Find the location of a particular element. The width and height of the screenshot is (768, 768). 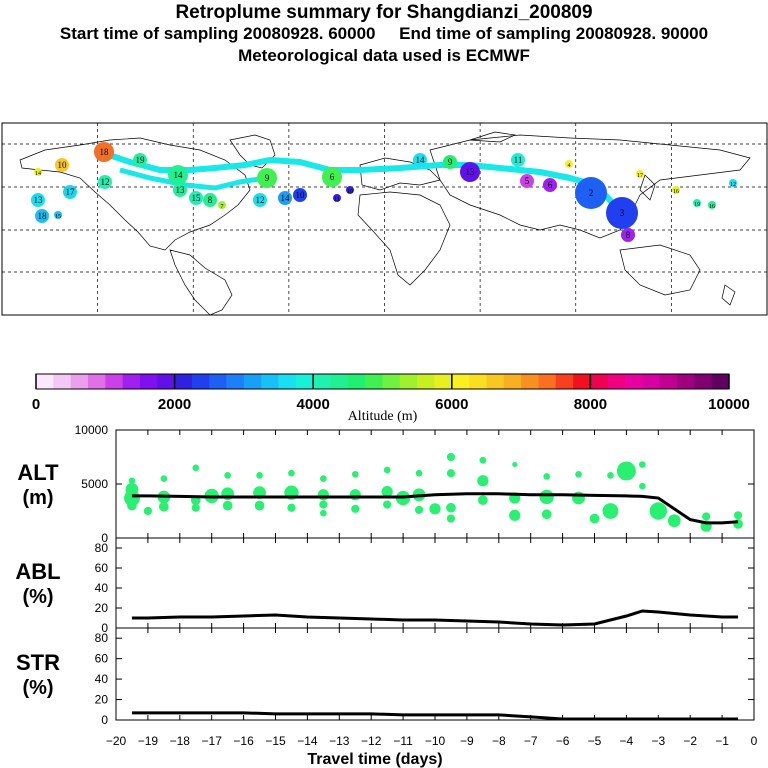

map-cluster: 19 is located at coordinates (140, 160).